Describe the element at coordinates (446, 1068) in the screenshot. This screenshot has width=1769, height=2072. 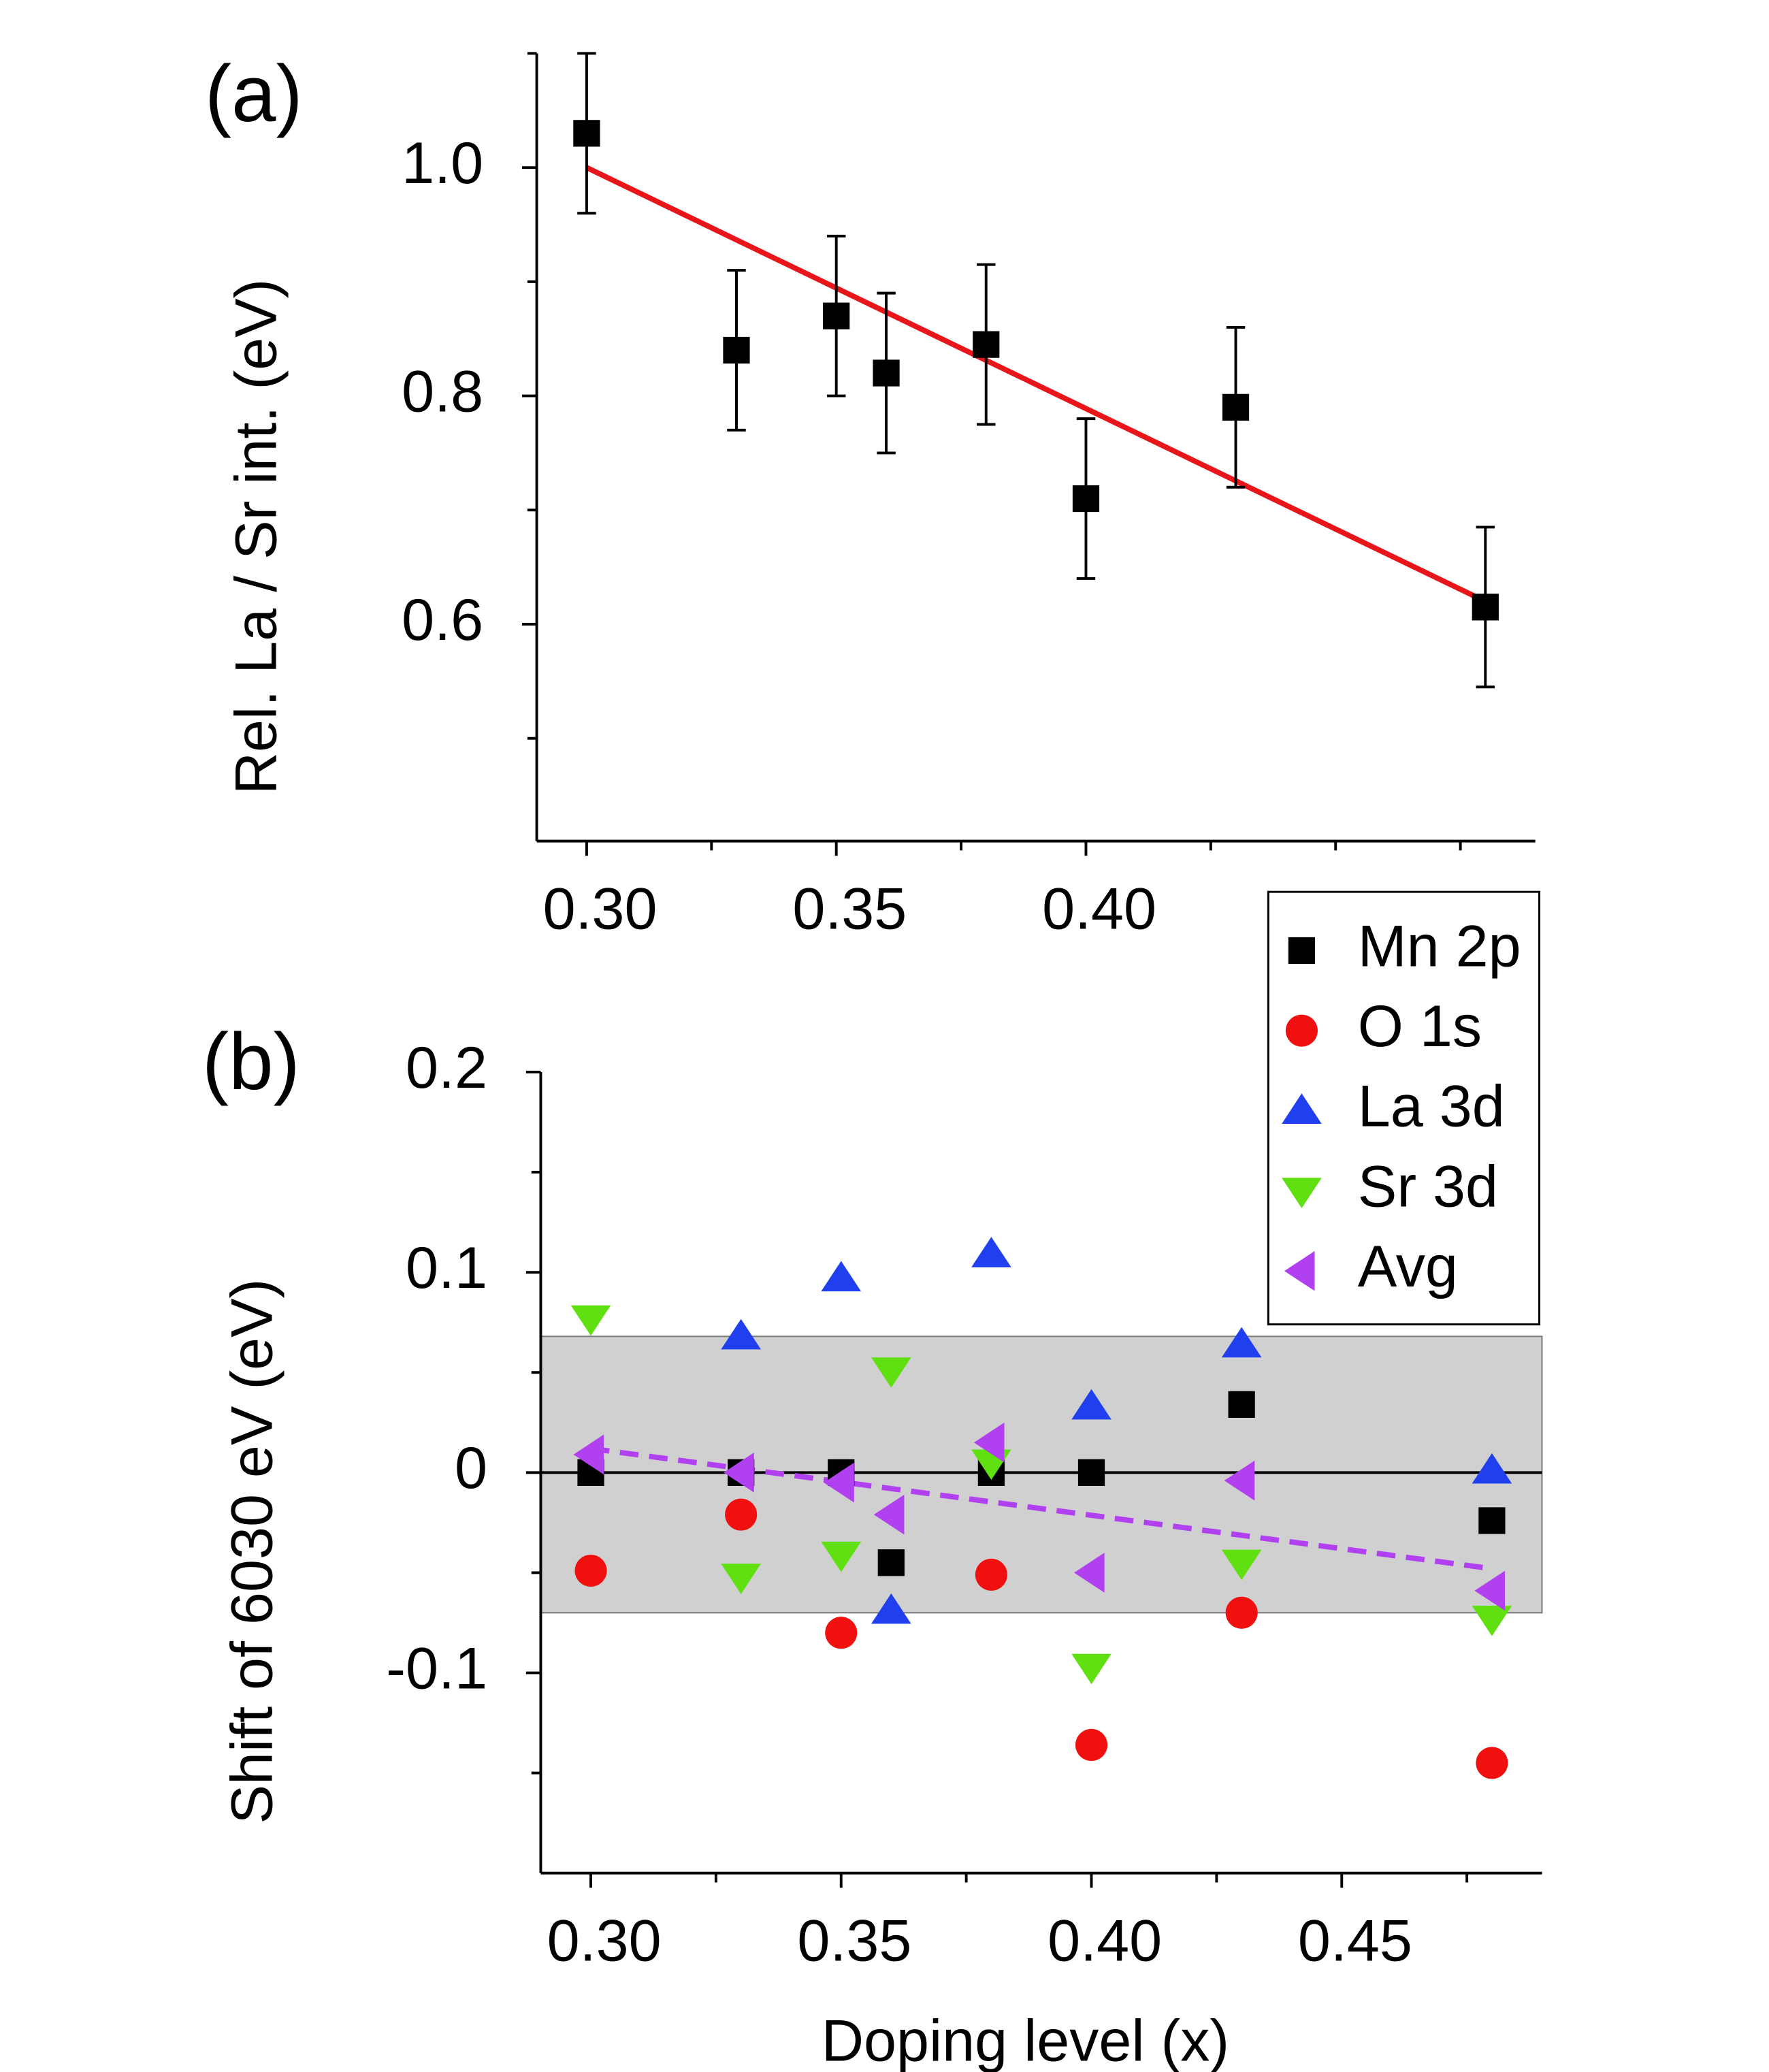
I see `y-tick-label: 0.2` at that location.